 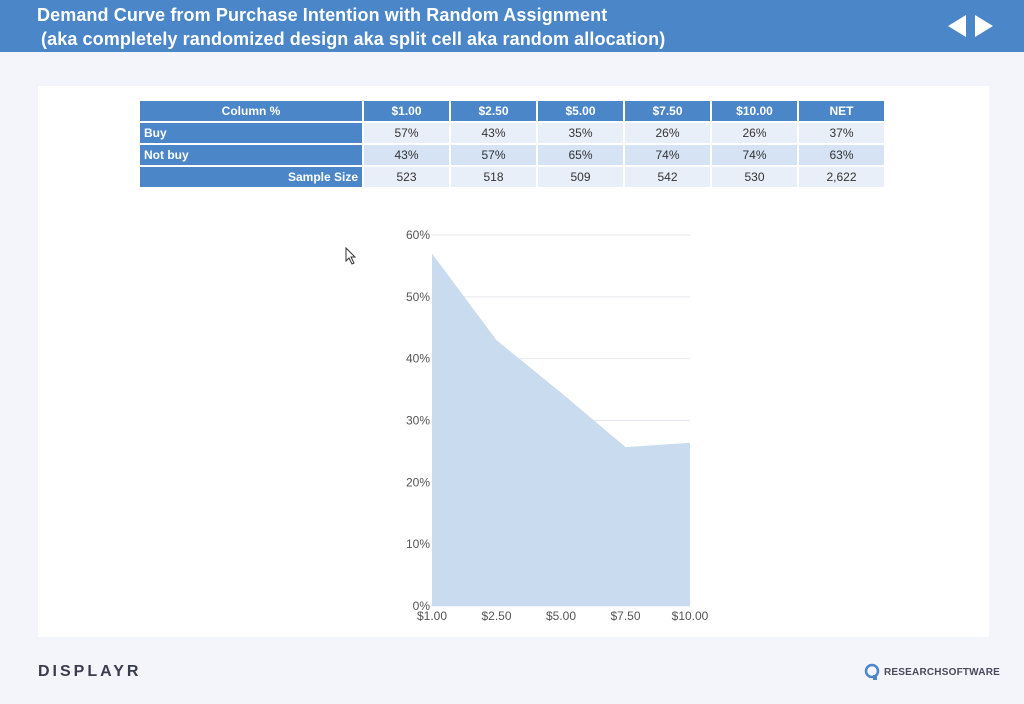 What do you see at coordinates (942, 672) in the screenshot?
I see `research-software-logo-text: RESEARCHSOFTWARE` at bounding box center [942, 672].